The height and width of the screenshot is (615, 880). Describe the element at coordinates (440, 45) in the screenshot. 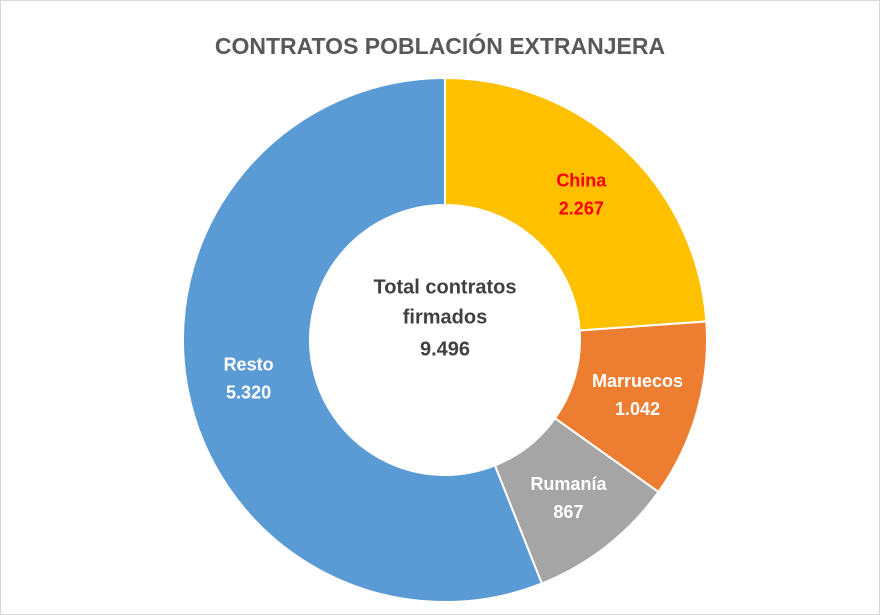

I see `chart-title: CONTRATOS POBLACIÓN EXTRANJERA` at that location.